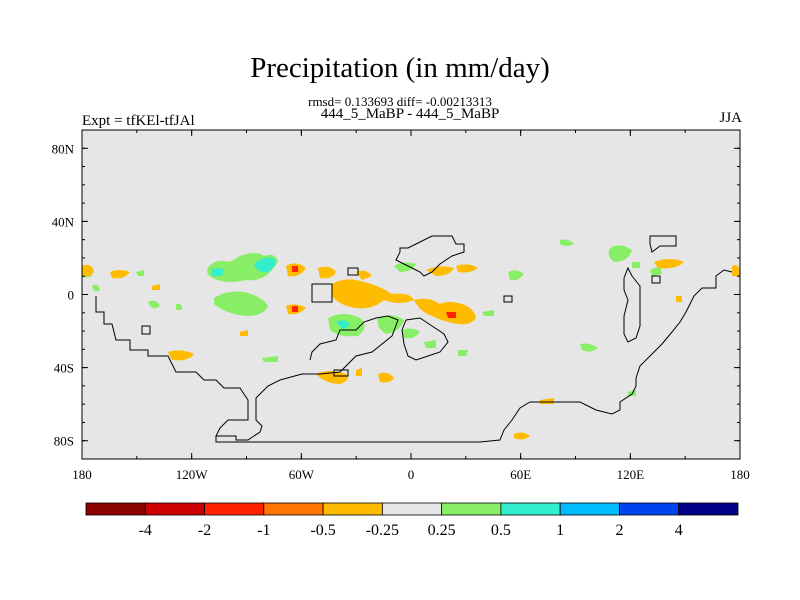  Describe the element at coordinates (63, 148) in the screenshot. I see `lat-tick-label: 80N` at that location.